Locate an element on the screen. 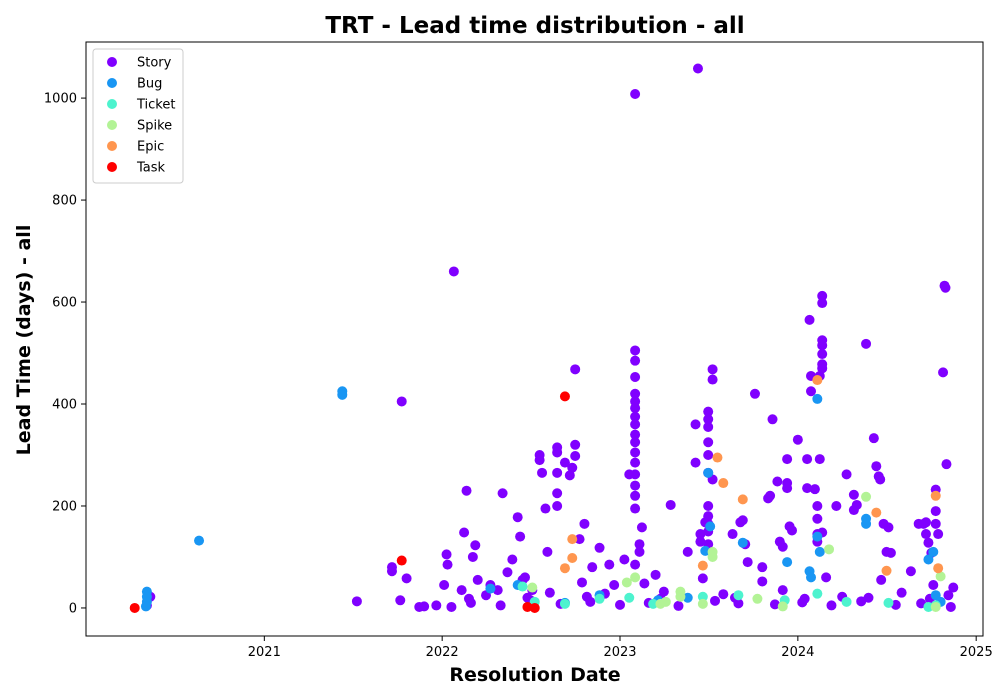 This screenshot has height=700, width=1000. legend-label-spike: Spike is located at coordinates (154, 126).